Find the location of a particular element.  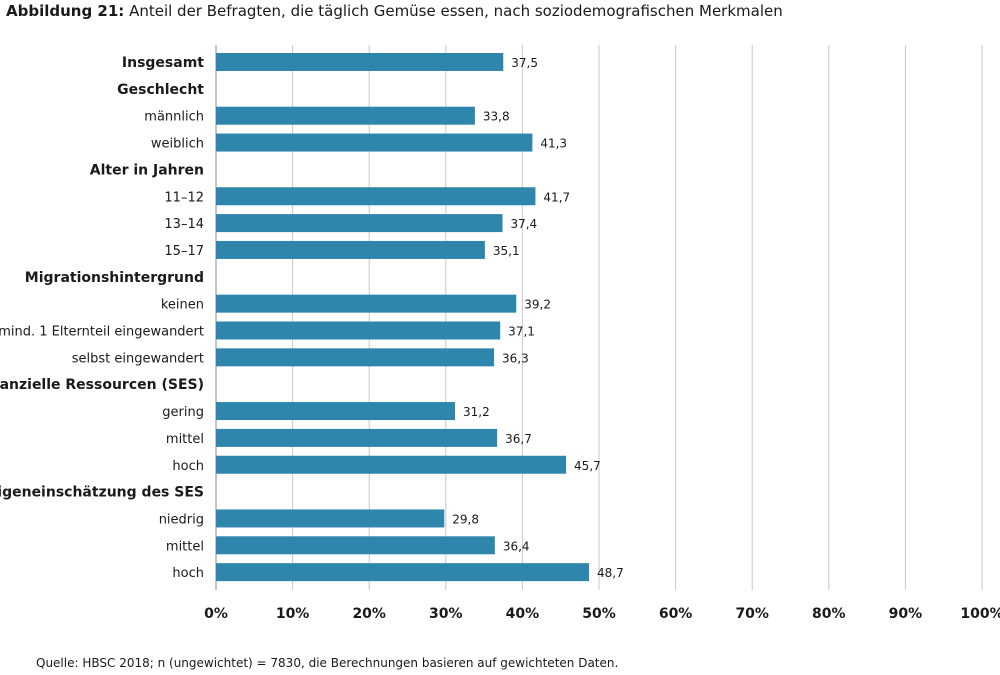

data-label: 45,7 is located at coordinates (587, 466).